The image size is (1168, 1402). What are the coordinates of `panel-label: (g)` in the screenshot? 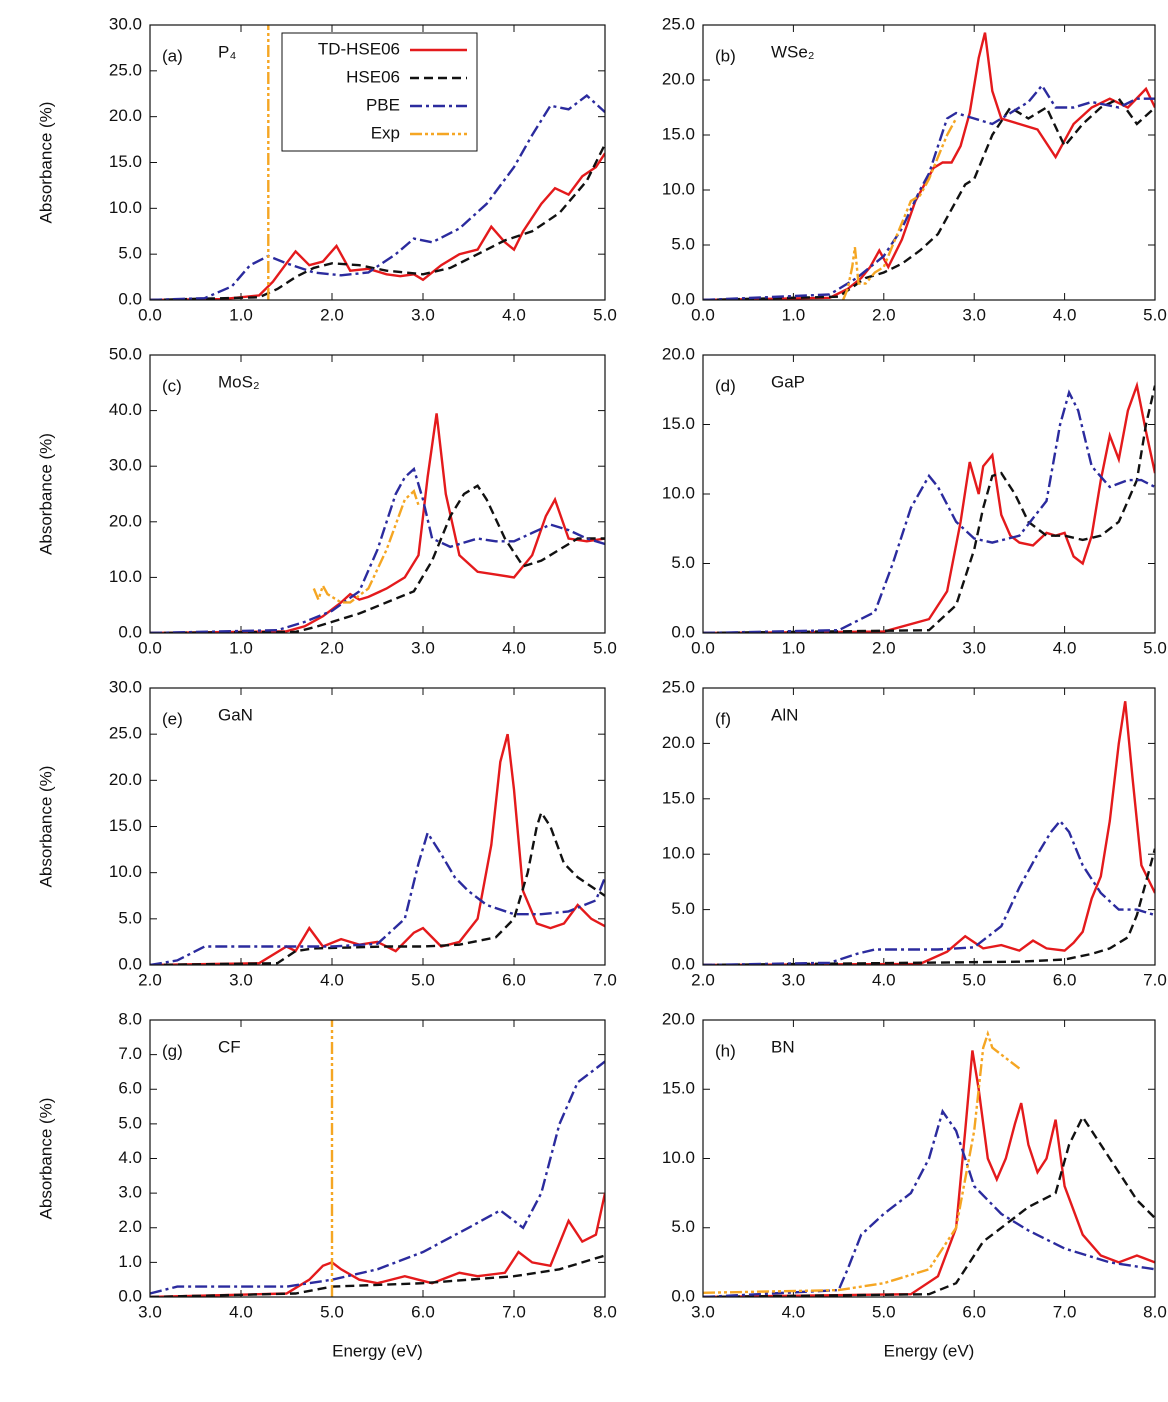 It's located at (172, 1050).